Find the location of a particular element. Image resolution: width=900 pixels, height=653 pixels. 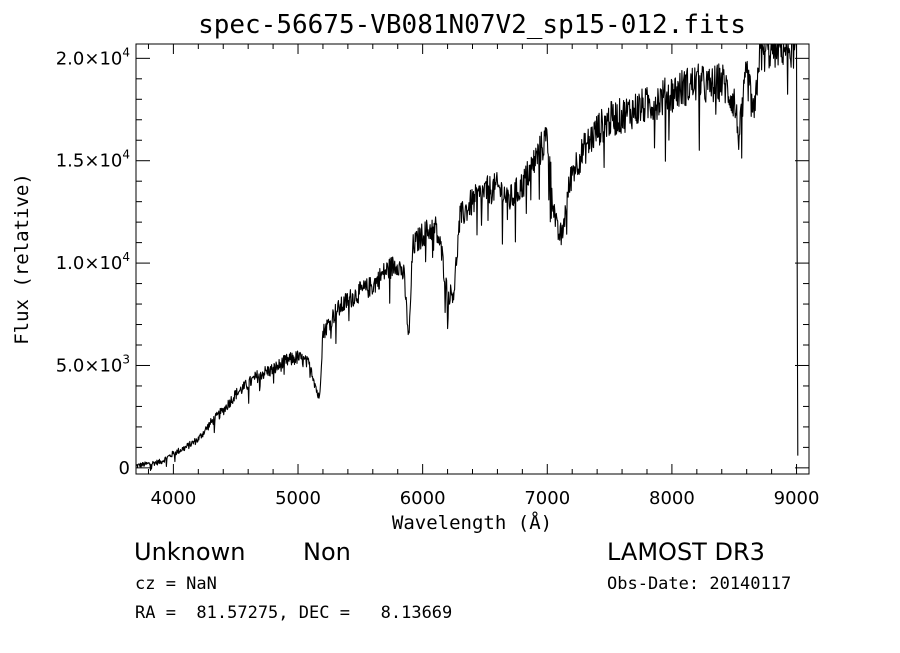

x-axis-label: Wavelength (Å) is located at coordinates (472, 522).